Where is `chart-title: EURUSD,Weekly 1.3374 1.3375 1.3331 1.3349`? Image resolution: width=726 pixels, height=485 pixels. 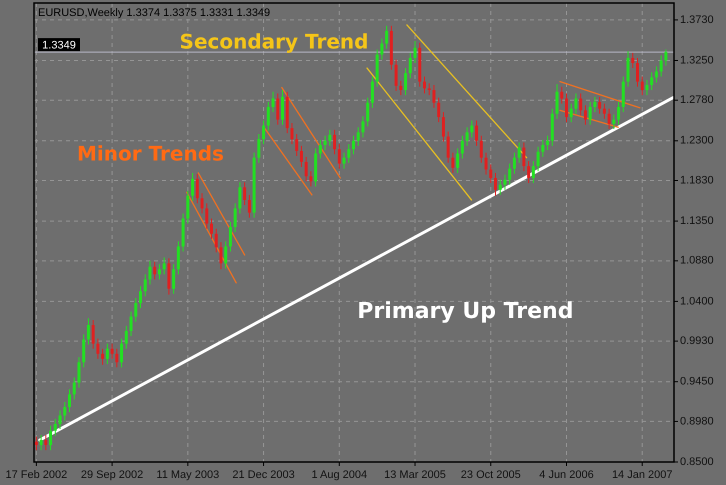 chart-title: EURUSD,Weekly 1.3374 1.3375 1.3331 1.3349 is located at coordinates (154, 13).